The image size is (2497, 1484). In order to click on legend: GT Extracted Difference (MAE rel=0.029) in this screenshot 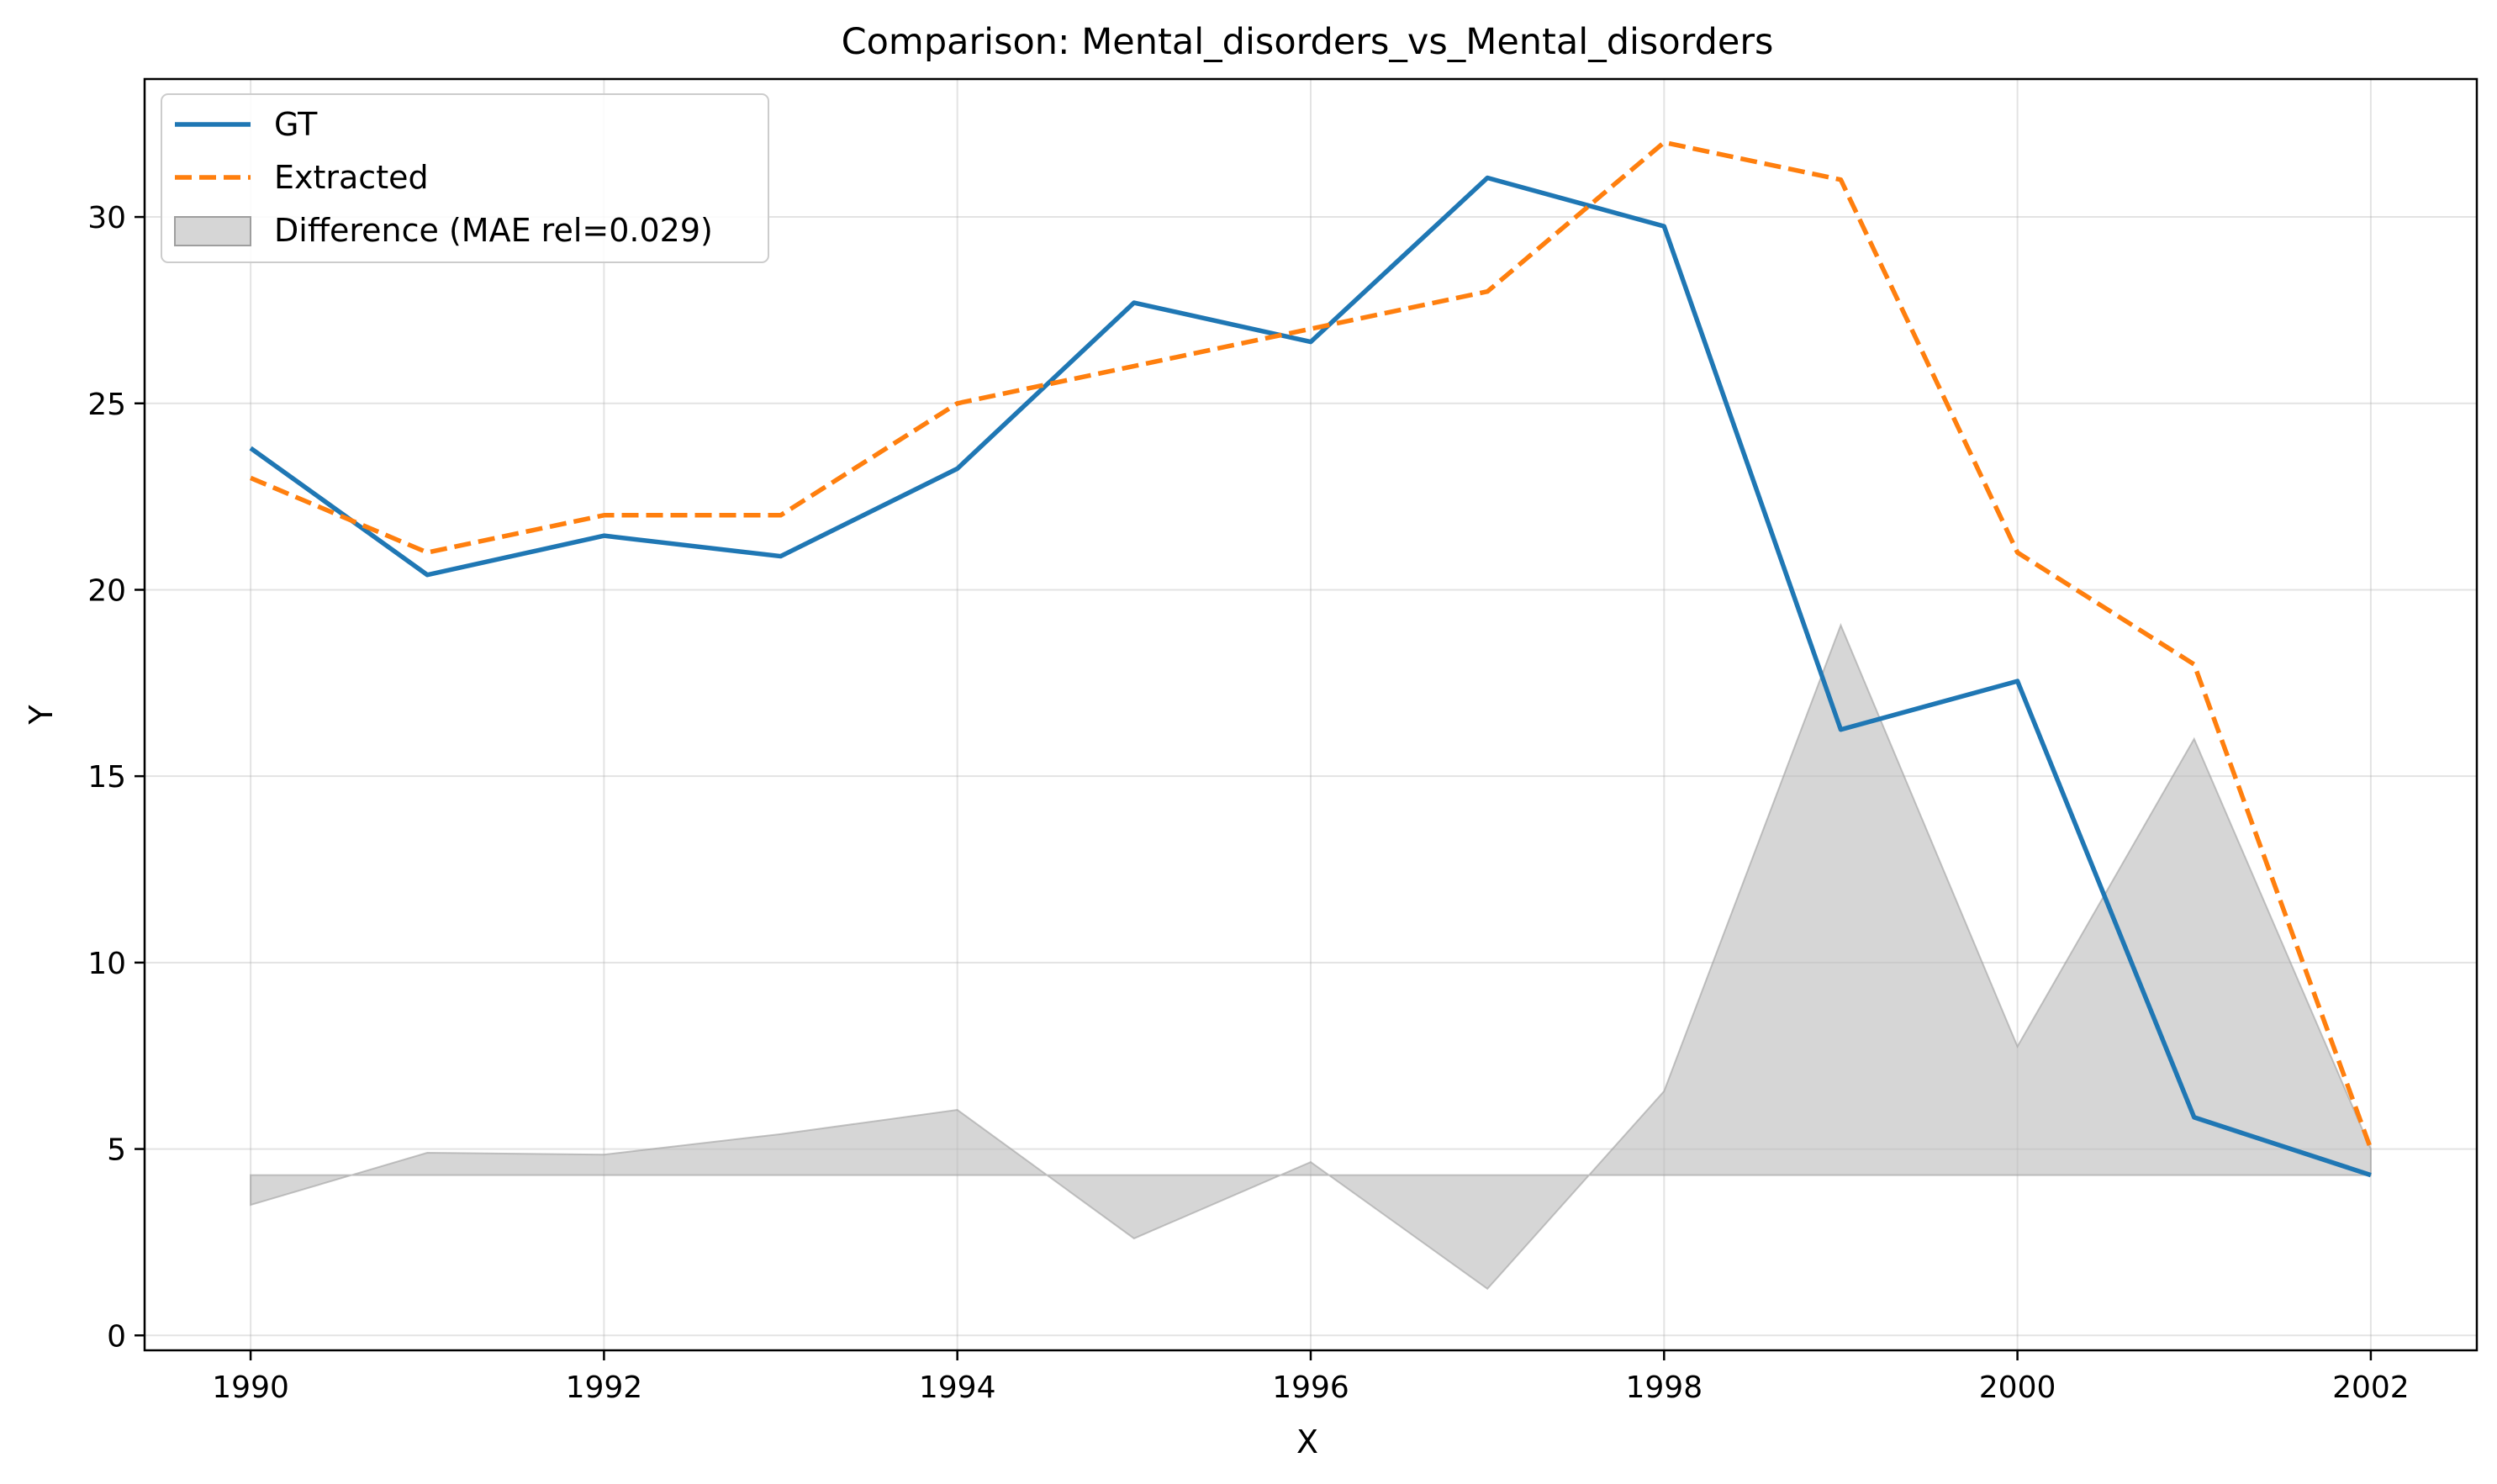, I will do `click(465, 178)`.